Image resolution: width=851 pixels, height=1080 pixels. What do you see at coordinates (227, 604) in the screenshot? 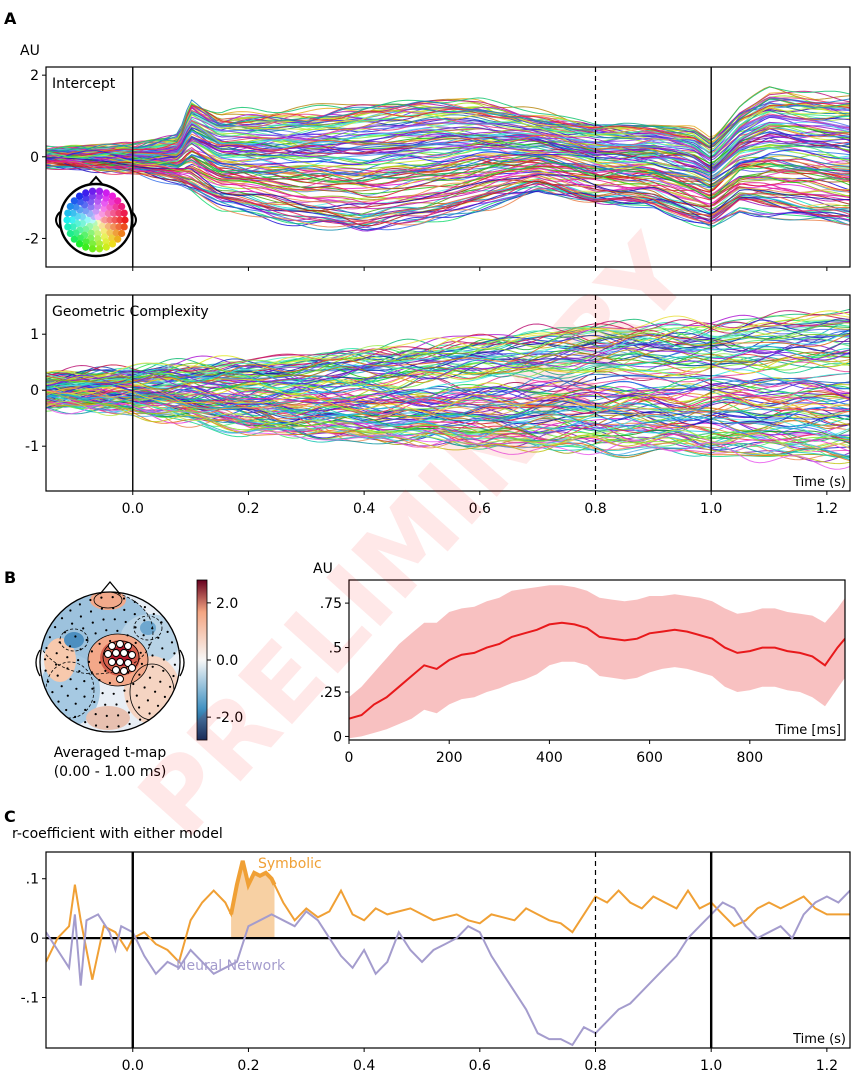
I see `colorbar-tick-label: 2.0` at bounding box center [227, 604].